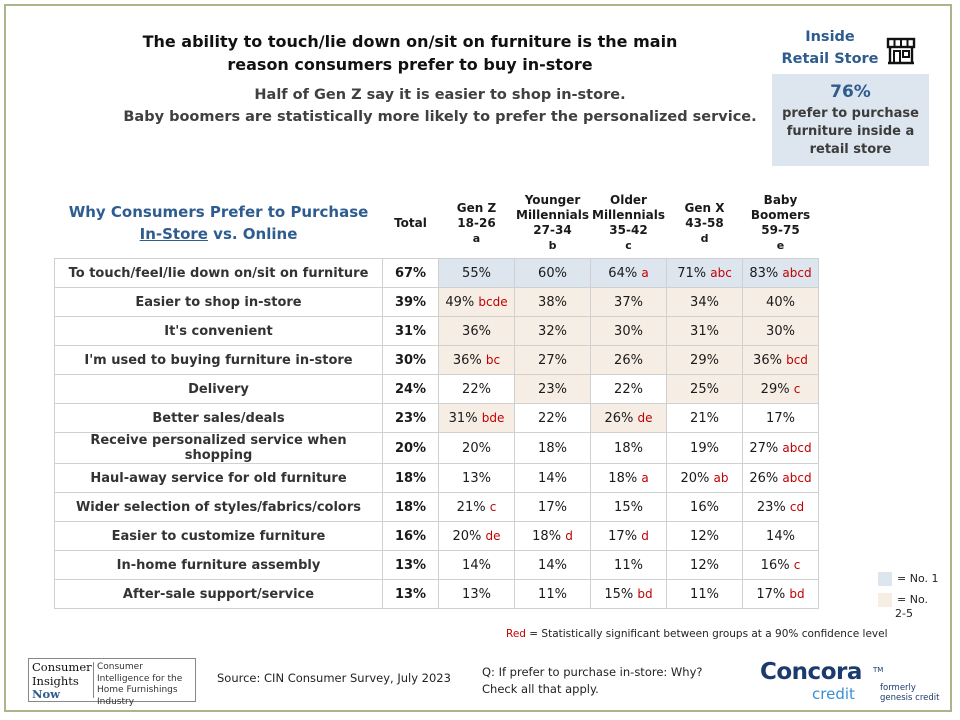 This screenshot has width=960, height=720. Describe the element at coordinates (850, 92) in the screenshot. I see `in-store-stat-value: 76%` at that location.